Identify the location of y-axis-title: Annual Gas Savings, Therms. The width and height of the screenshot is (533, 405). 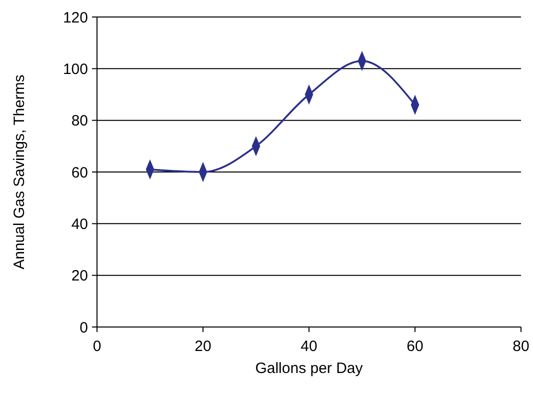
(19, 172).